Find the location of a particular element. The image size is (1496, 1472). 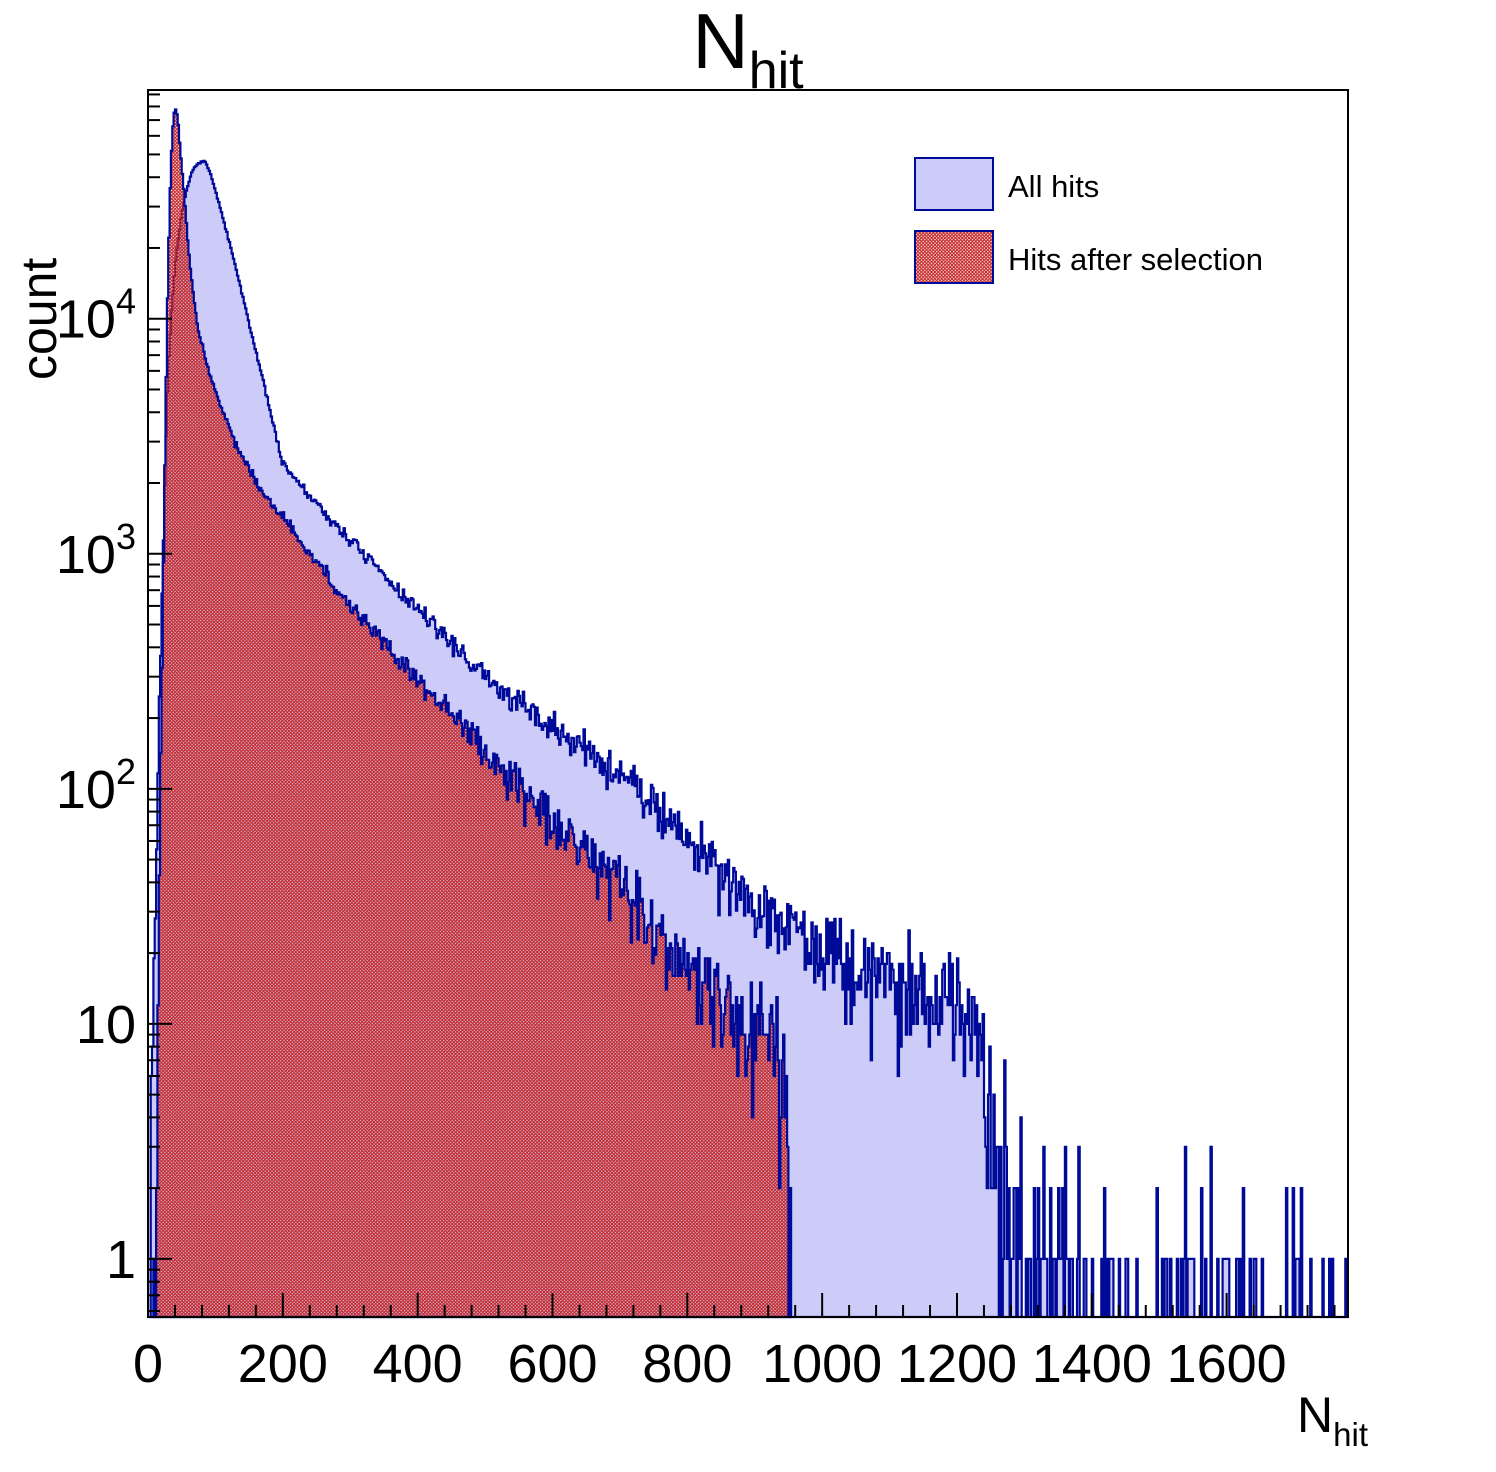

legend-label-all-hits: All hits is located at coordinates (1053, 186).